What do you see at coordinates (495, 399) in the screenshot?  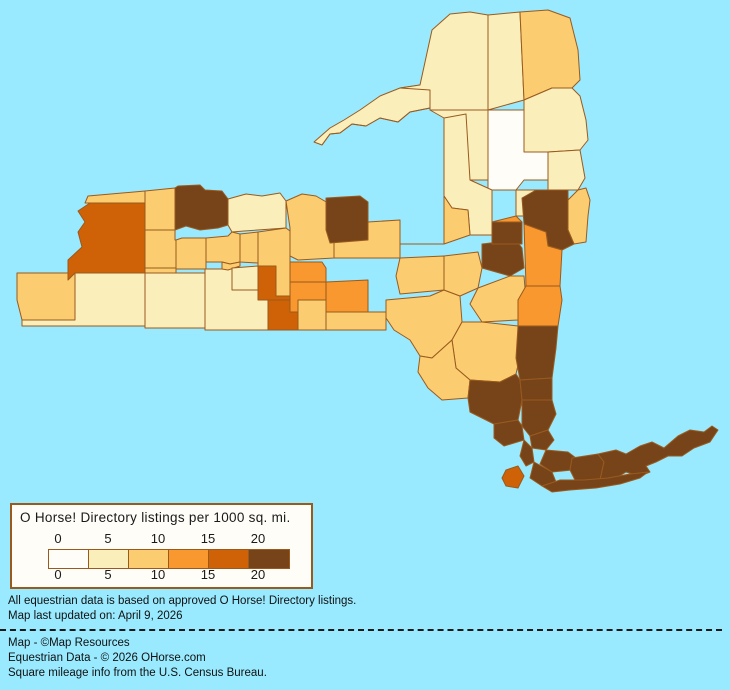 I see `county-orange` at bounding box center [495, 399].